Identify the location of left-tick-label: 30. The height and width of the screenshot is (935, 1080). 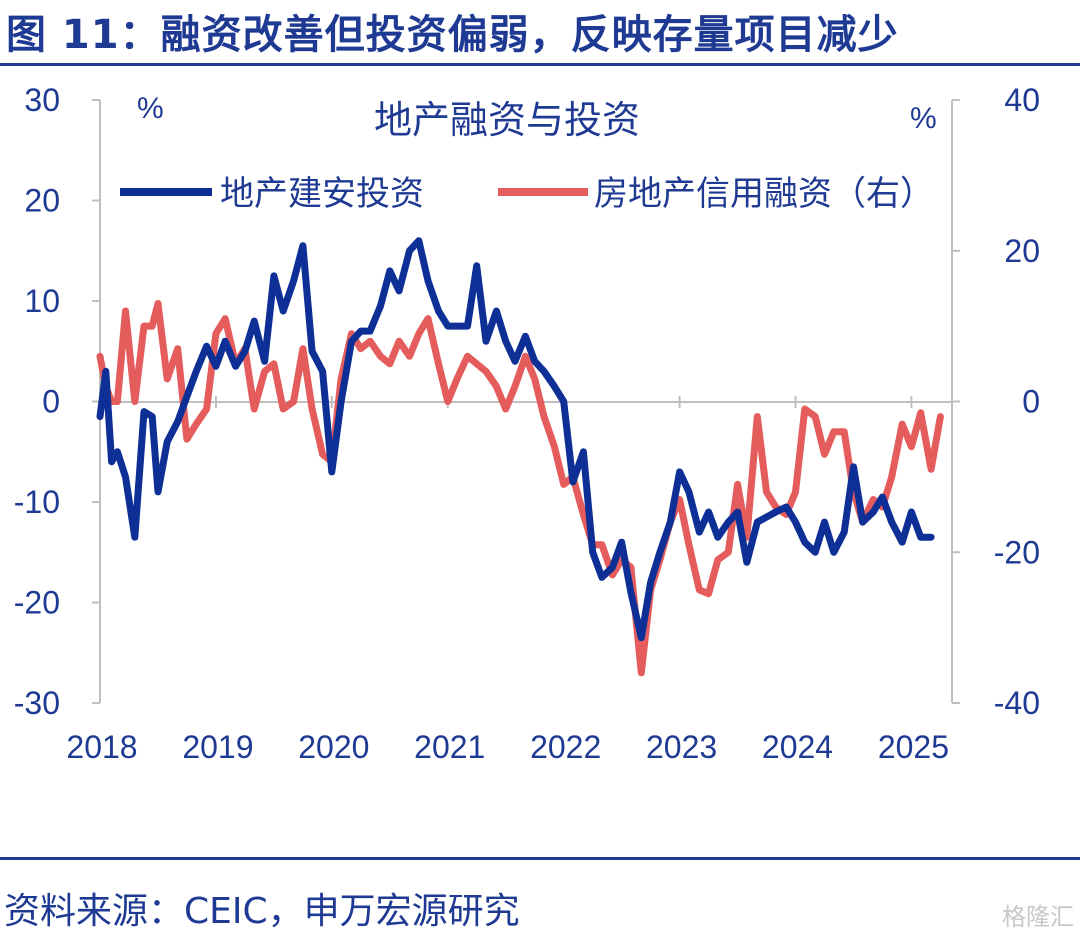
(42, 100).